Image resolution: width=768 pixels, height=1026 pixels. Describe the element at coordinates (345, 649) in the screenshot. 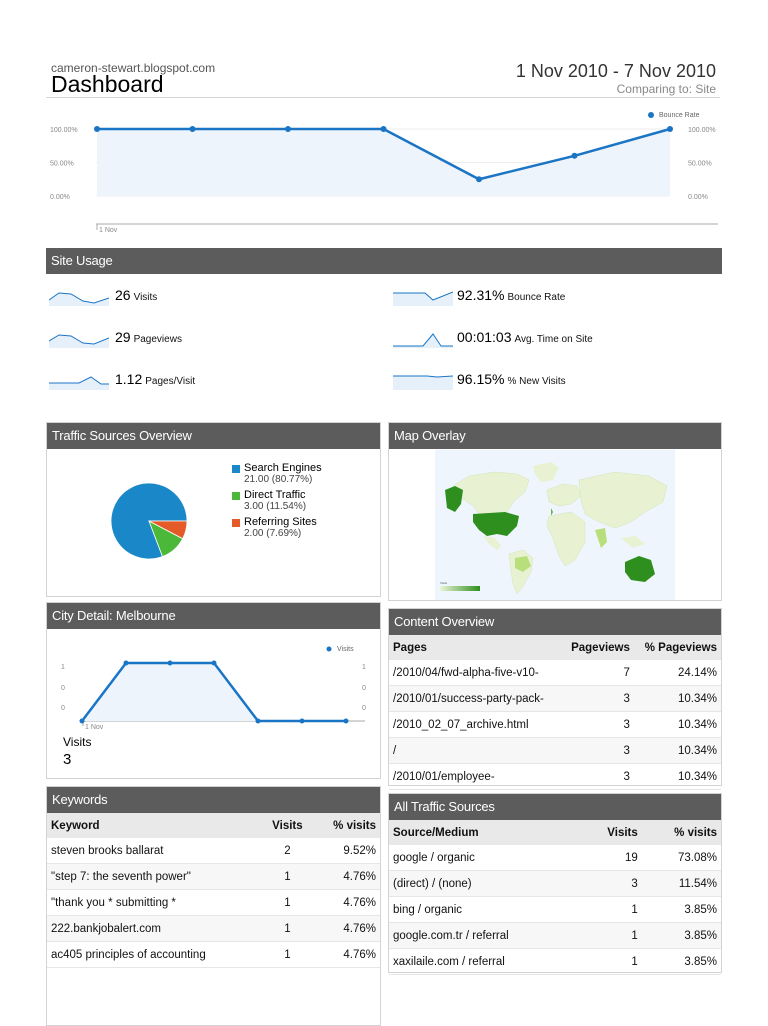

I see `city-legend-label: Visits` at that location.